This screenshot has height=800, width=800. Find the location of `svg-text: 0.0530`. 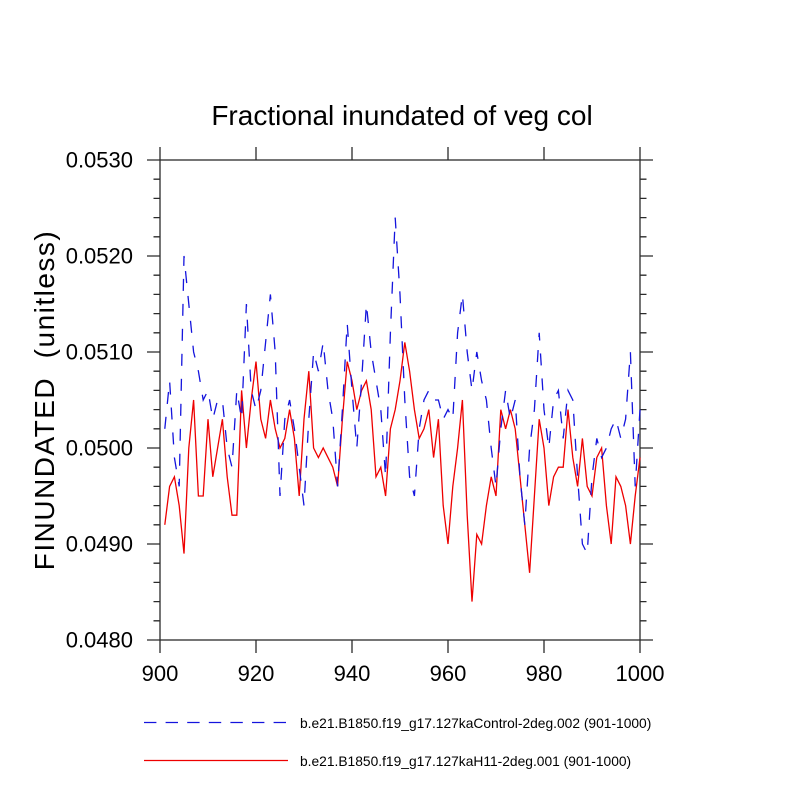

svg-text: 0.0530 is located at coordinates (99, 160).